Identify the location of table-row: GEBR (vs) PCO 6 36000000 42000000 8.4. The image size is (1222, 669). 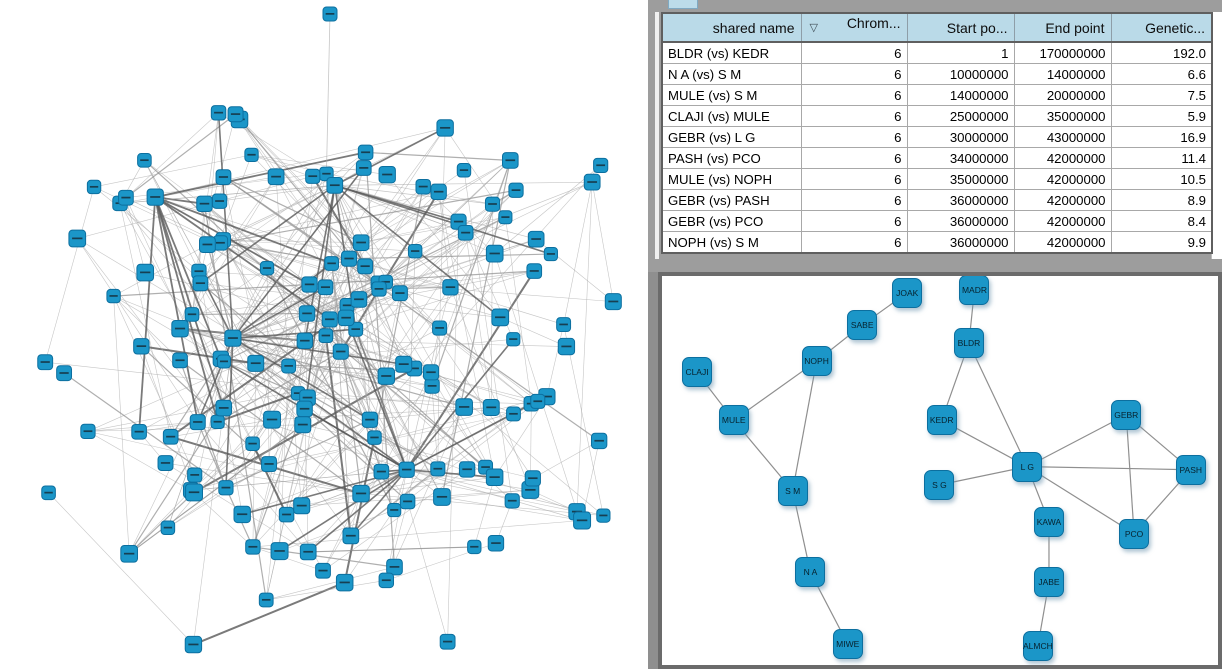
(937, 221).